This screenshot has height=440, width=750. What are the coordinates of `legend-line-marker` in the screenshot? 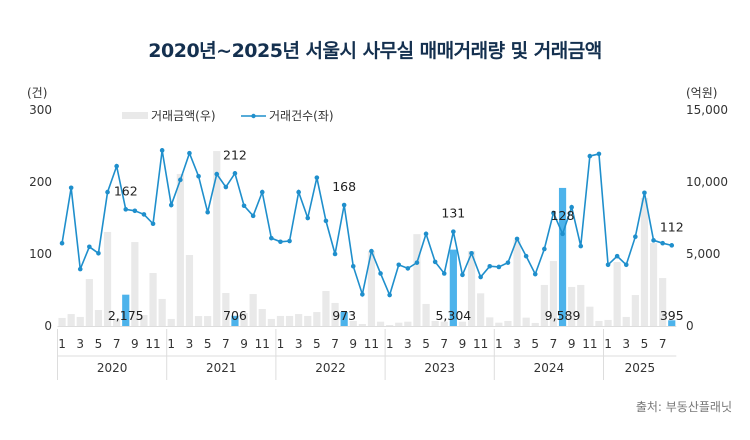 It's located at (253, 116).